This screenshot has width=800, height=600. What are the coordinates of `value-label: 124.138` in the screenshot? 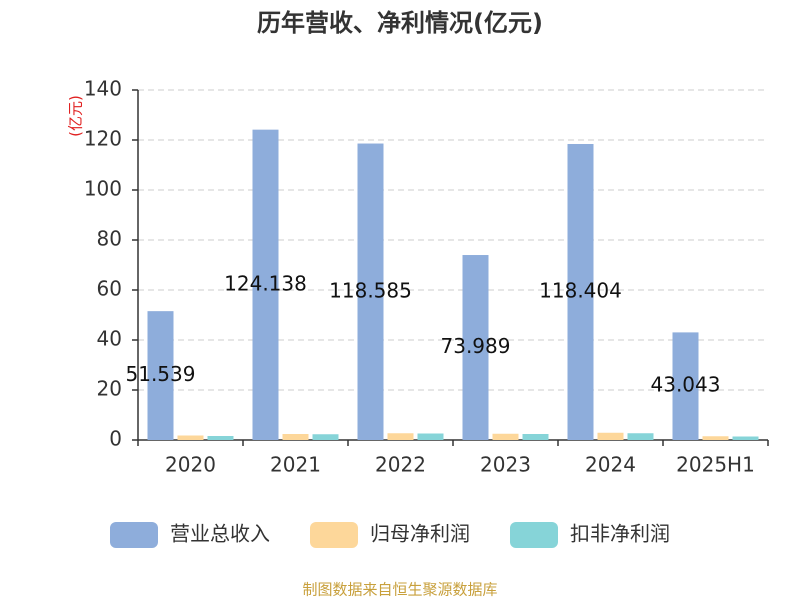 It's located at (265, 283).